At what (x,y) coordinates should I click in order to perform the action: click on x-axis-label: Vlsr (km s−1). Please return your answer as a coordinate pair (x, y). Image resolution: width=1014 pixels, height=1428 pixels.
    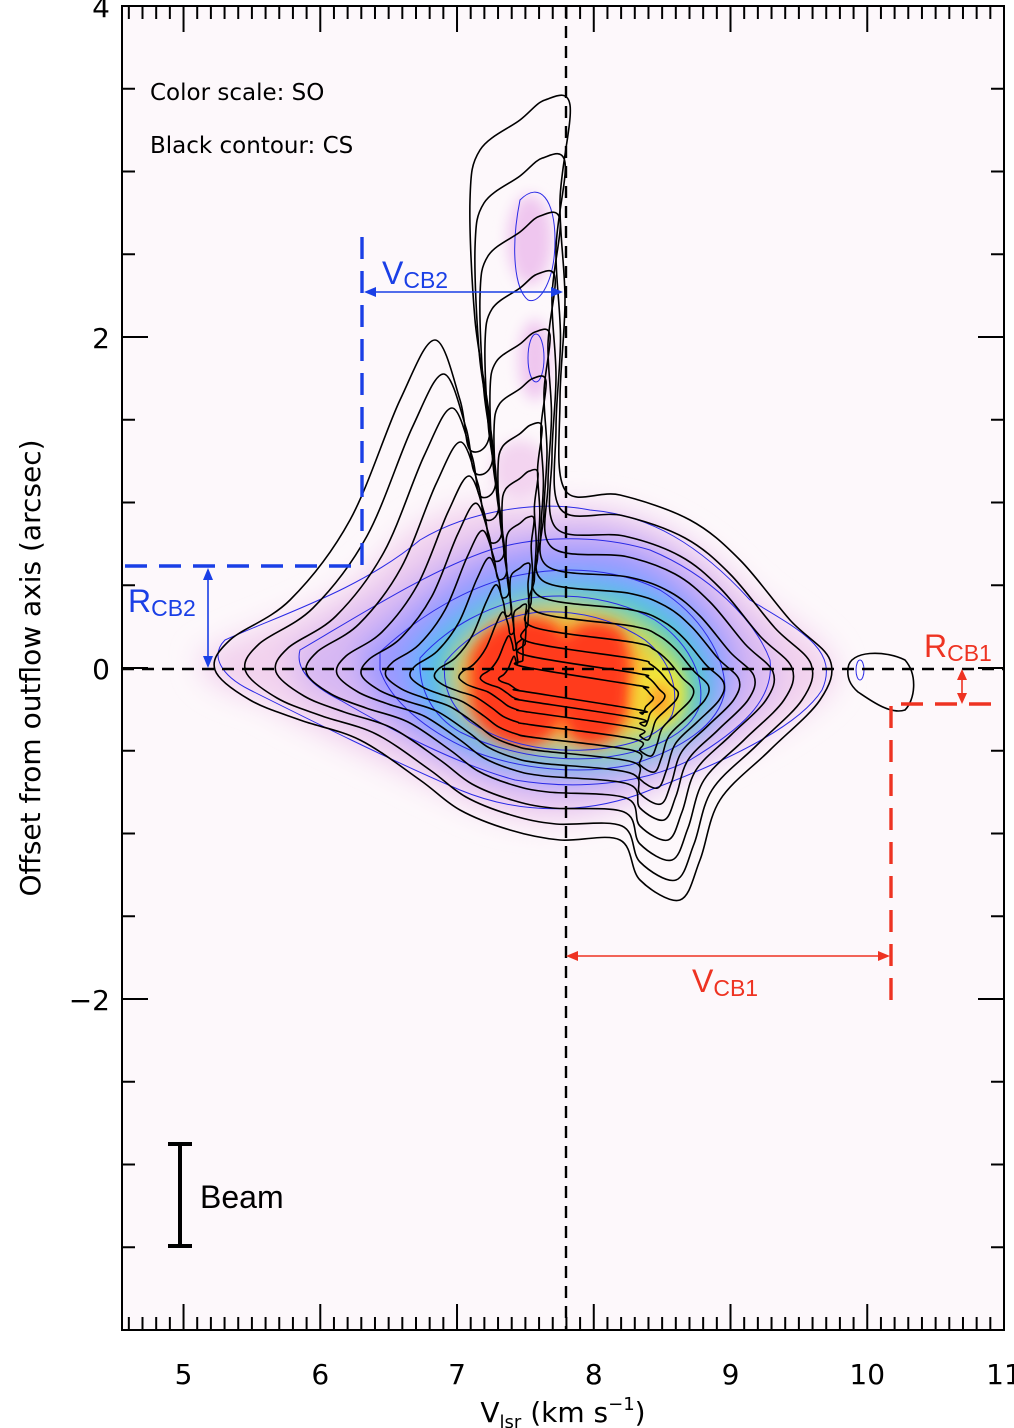
    Looking at the image, I should click on (562, 1411).